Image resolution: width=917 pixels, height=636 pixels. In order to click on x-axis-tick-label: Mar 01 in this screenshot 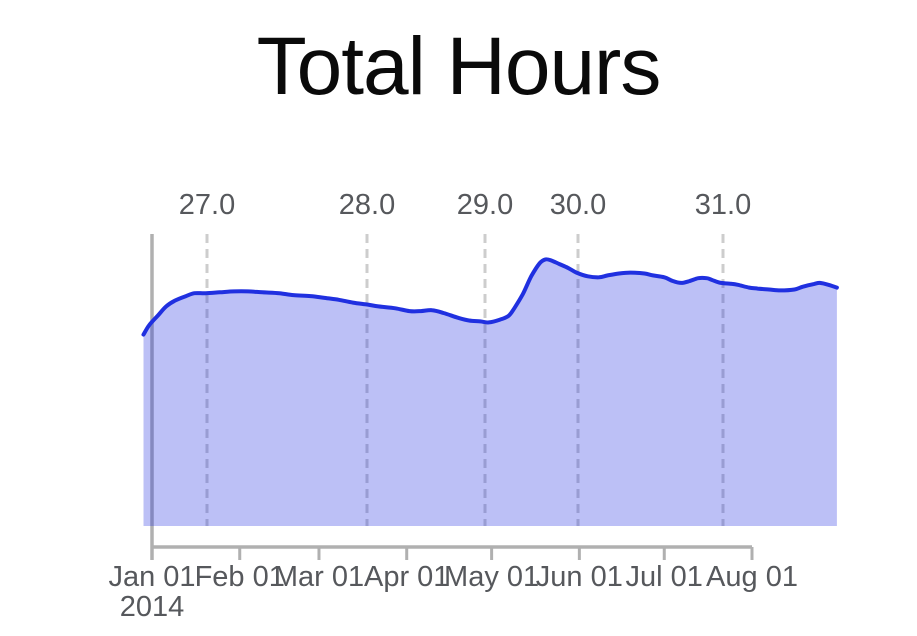, I will do `click(319, 577)`.